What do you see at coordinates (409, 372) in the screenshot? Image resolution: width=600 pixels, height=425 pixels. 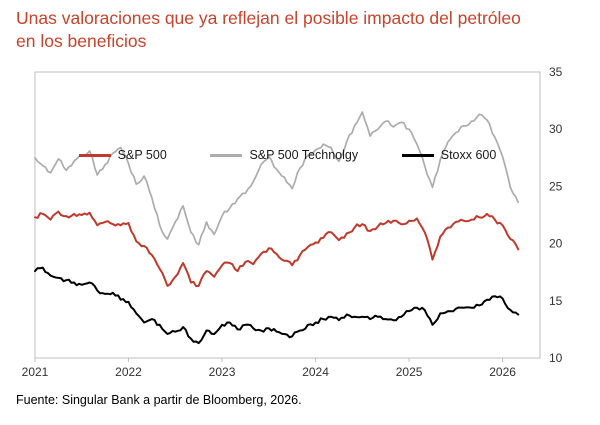 I see `x-axis-label: 2025` at bounding box center [409, 372].